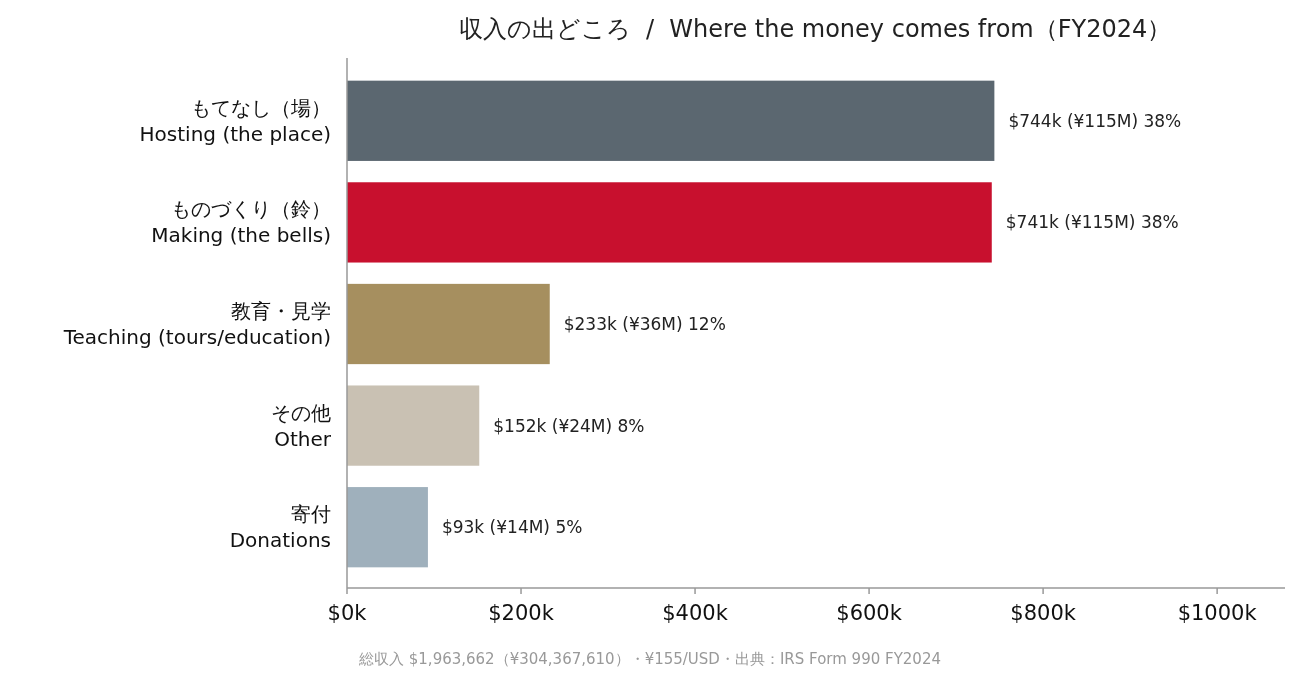 This screenshot has width=1300, height=682. What do you see at coordinates (569, 425) in the screenshot?
I see `data-label: $152k (¥24M) 8%` at bounding box center [569, 425].